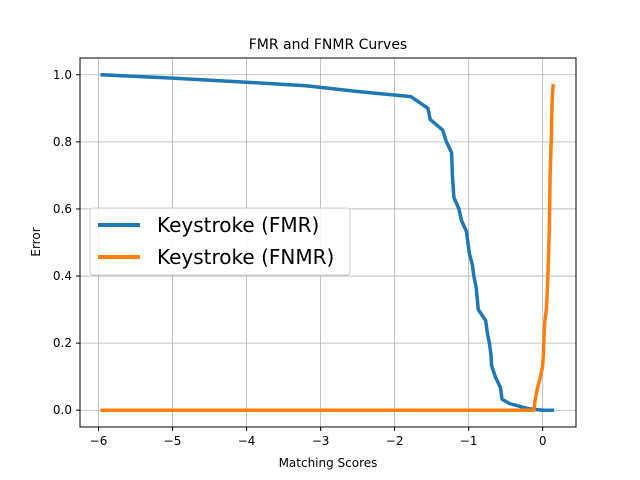 This screenshot has width=640, height=480. What do you see at coordinates (62, 209) in the screenshot?
I see `y-tick-label: 0.6` at bounding box center [62, 209].